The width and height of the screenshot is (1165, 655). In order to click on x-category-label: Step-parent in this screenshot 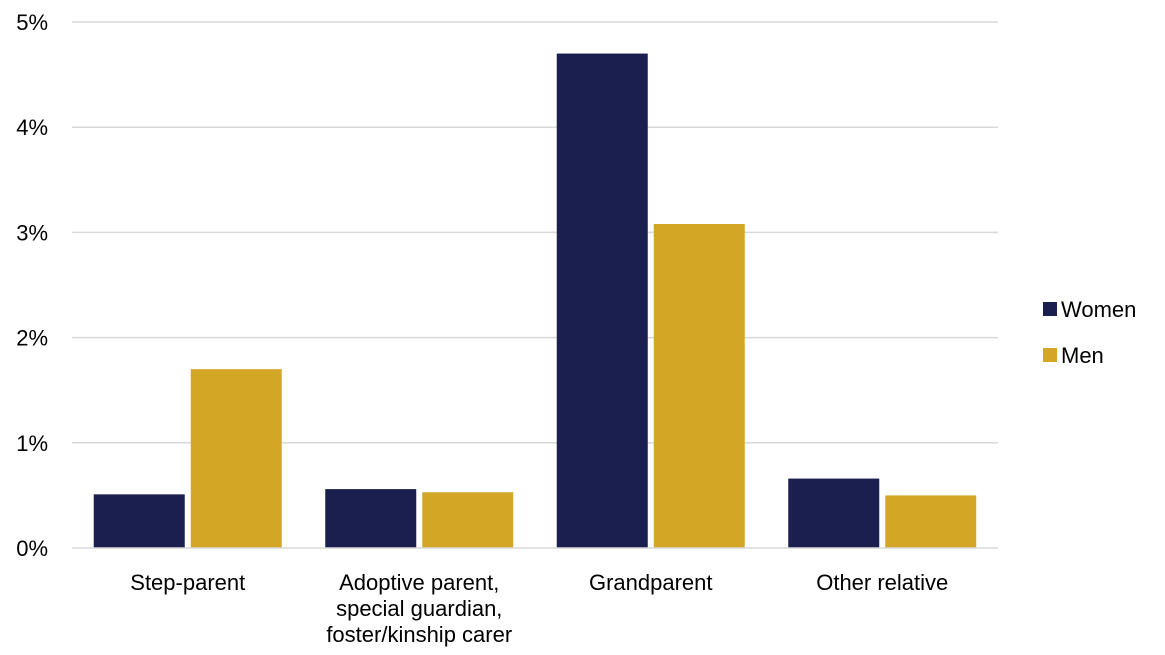, I will do `click(187, 582)`.